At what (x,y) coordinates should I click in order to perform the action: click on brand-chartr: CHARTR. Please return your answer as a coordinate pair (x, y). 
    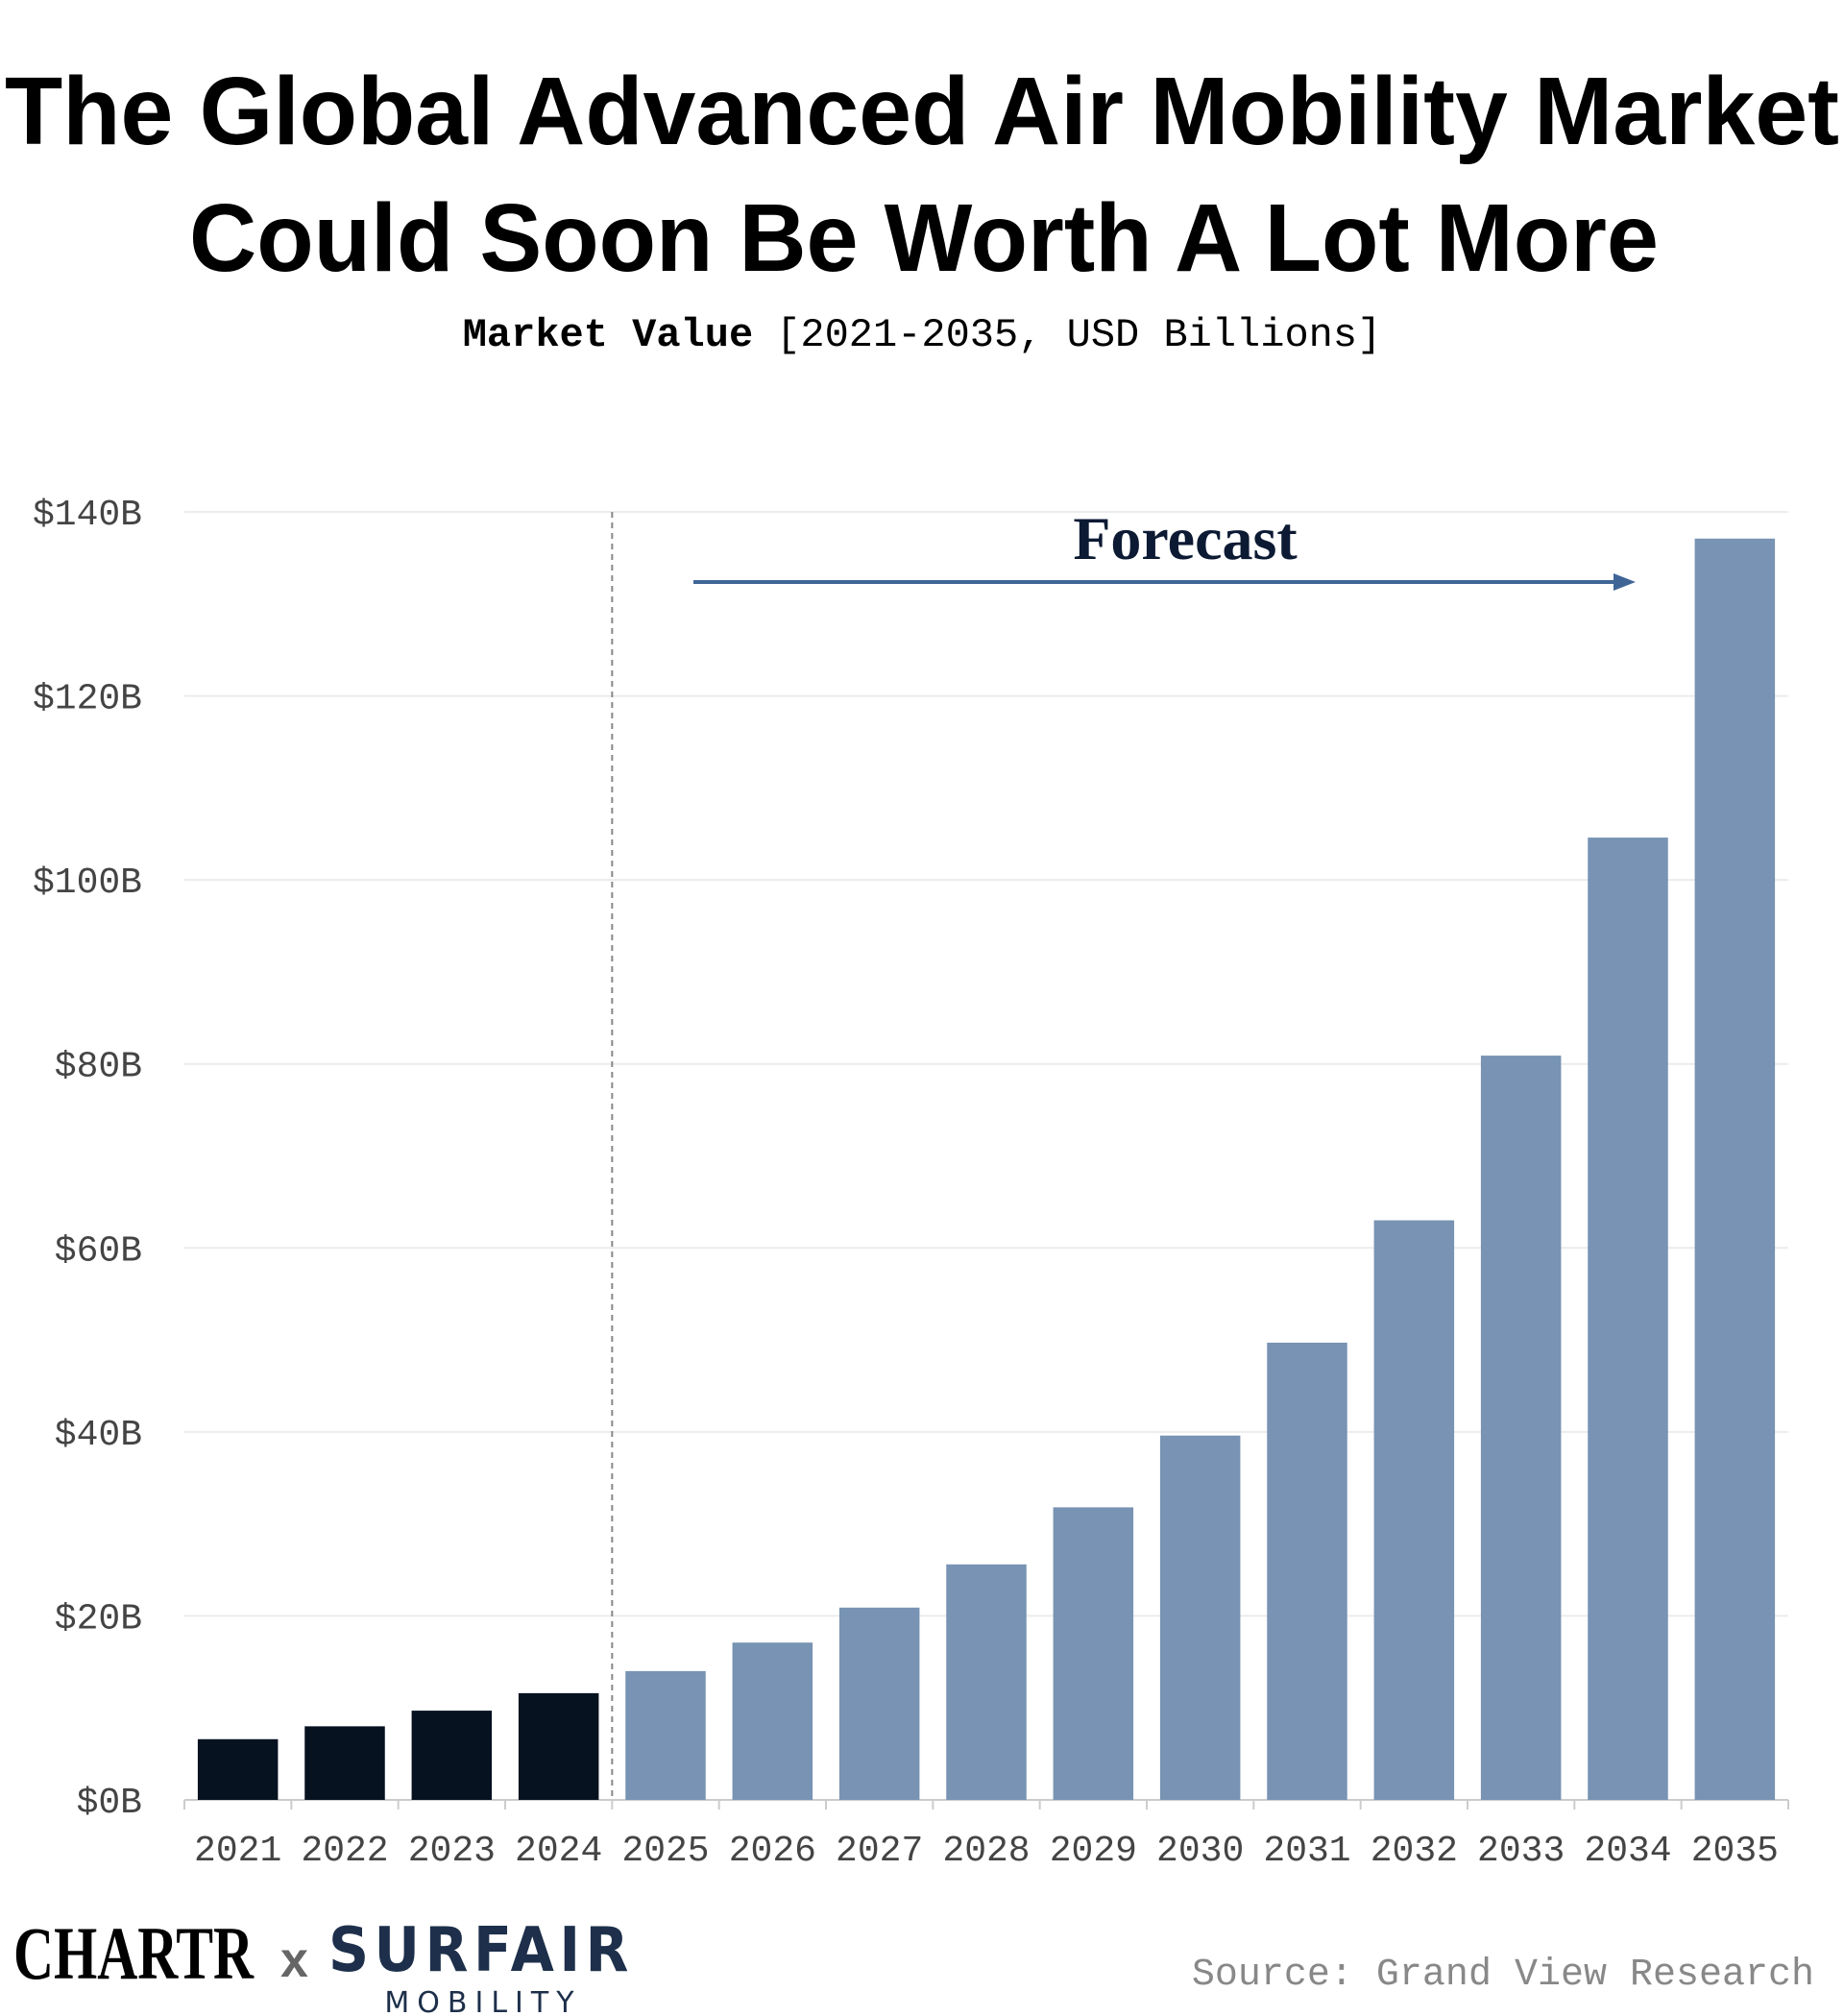
    Looking at the image, I should click on (134, 1953).